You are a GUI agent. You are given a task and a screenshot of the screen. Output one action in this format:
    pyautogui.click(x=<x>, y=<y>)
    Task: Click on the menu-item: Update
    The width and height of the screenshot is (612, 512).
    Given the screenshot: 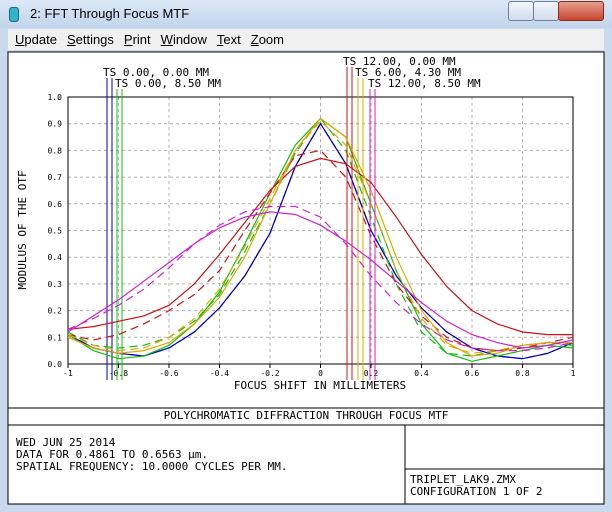 What is the action you would take?
    pyautogui.click(x=36, y=39)
    